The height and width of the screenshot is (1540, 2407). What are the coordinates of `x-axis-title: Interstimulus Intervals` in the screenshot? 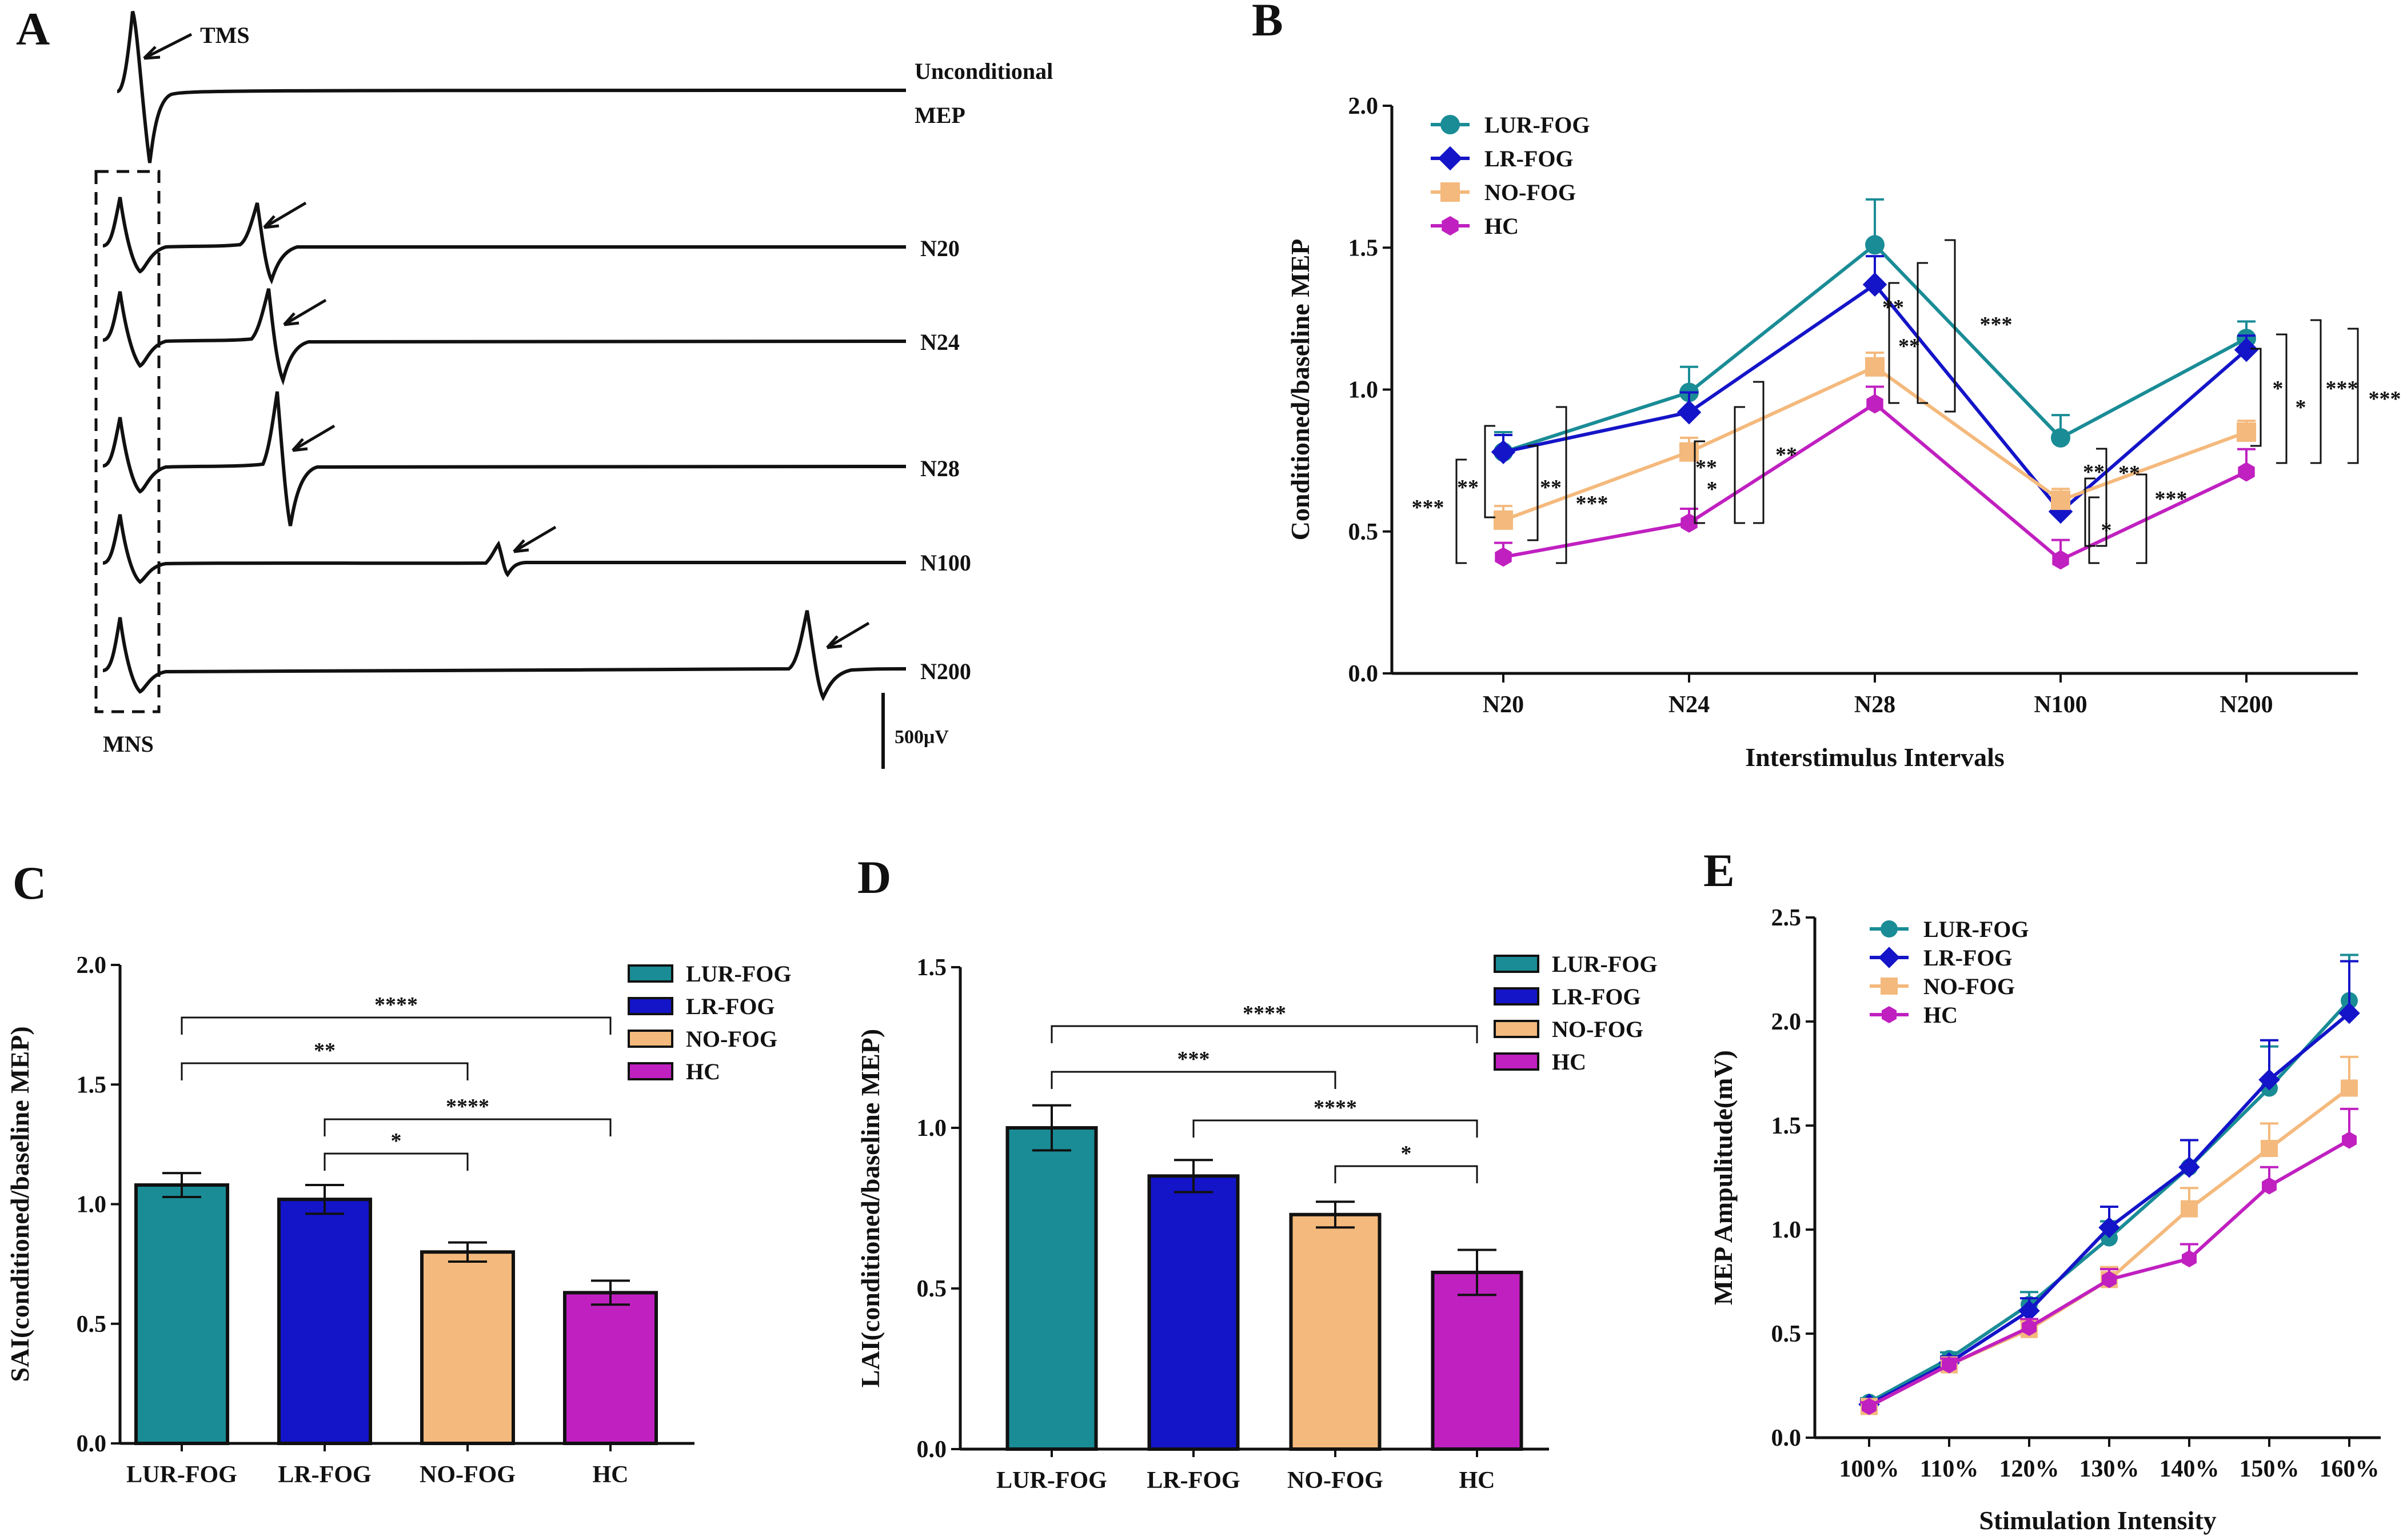 It's located at (1875, 758).